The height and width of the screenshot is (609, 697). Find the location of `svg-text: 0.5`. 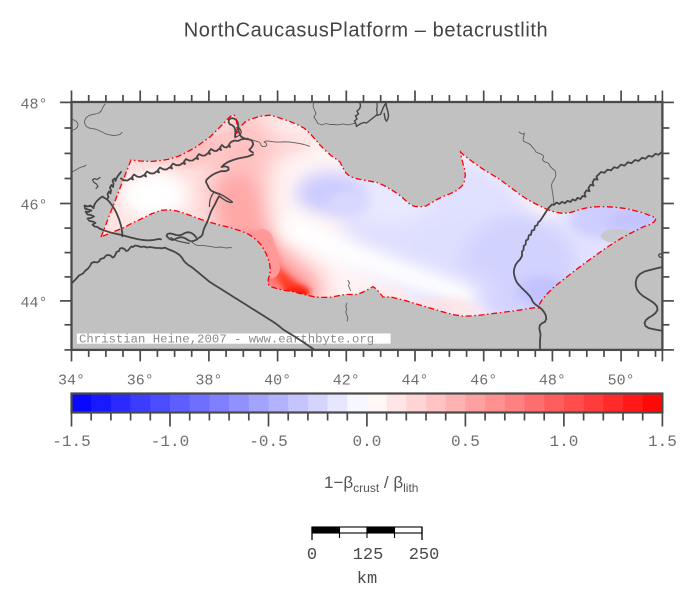

svg-text: 0.5 is located at coordinates (465, 442).